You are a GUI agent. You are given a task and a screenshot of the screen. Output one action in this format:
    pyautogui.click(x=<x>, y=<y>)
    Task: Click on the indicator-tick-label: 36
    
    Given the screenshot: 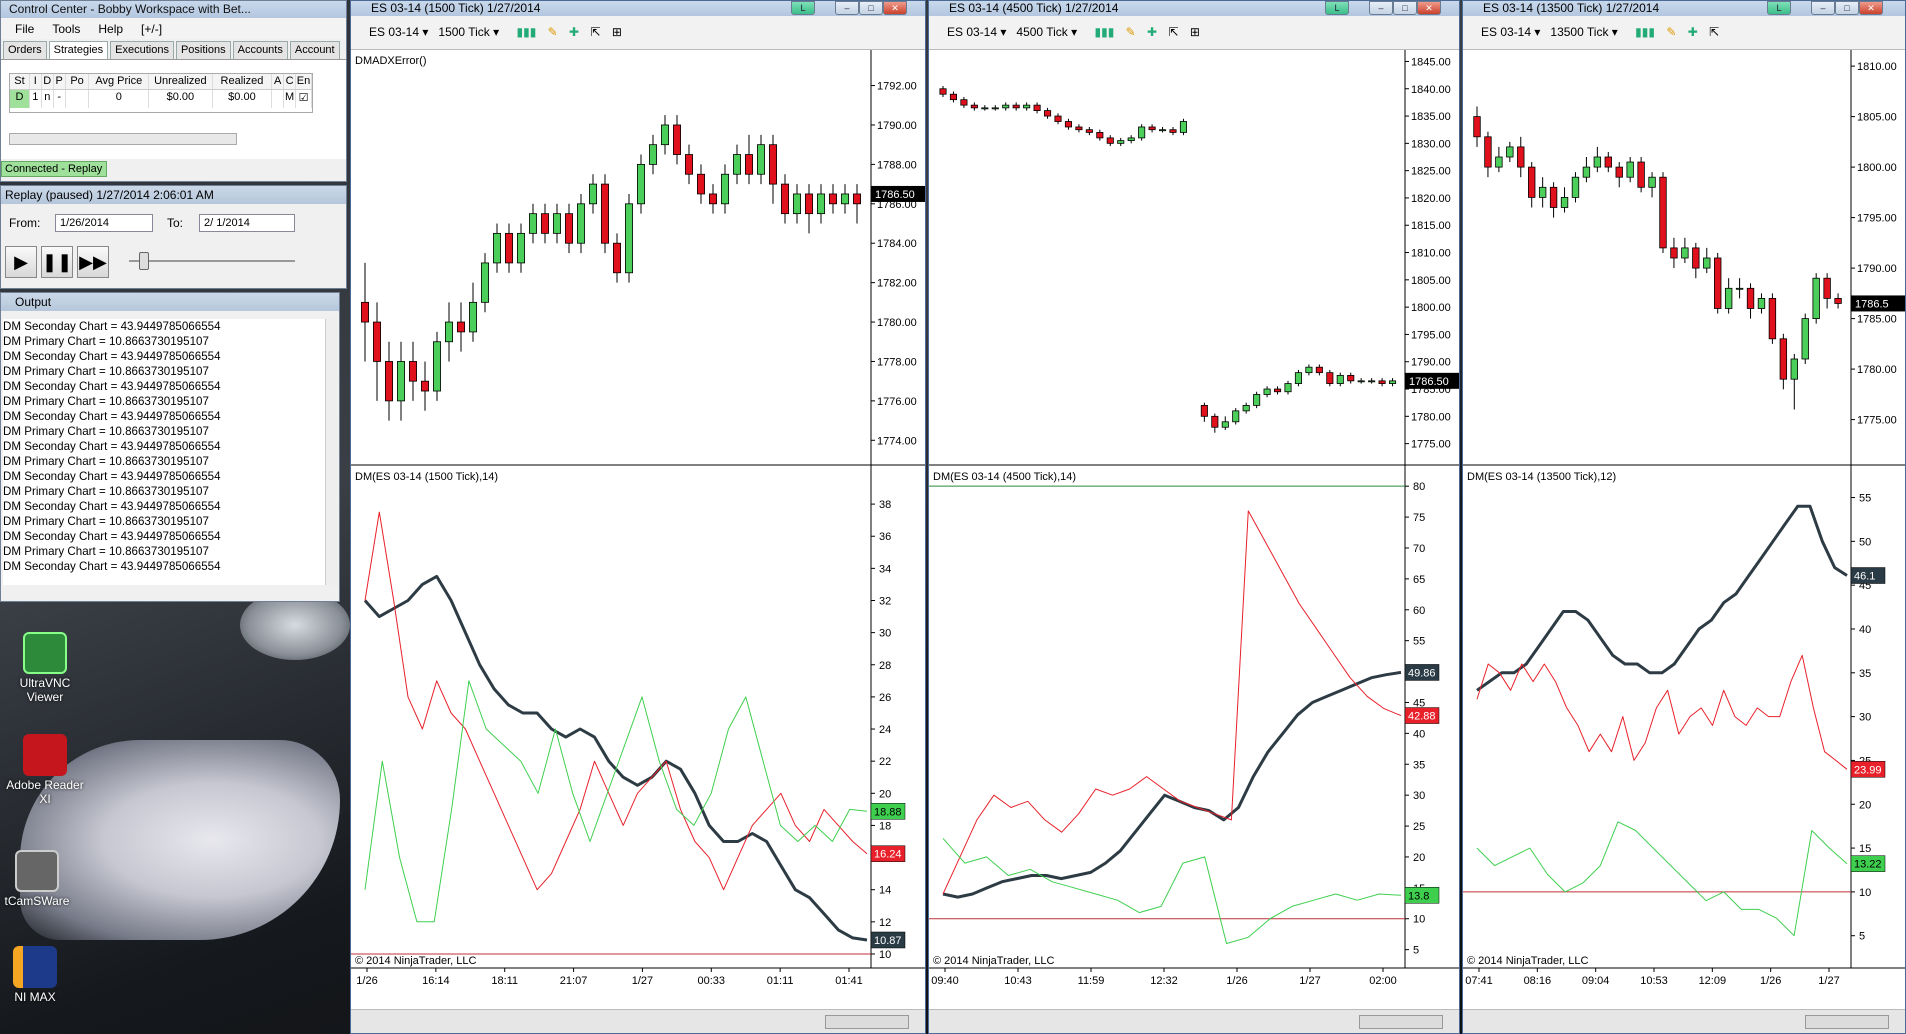 What is the action you would take?
    pyautogui.click(x=885, y=537)
    